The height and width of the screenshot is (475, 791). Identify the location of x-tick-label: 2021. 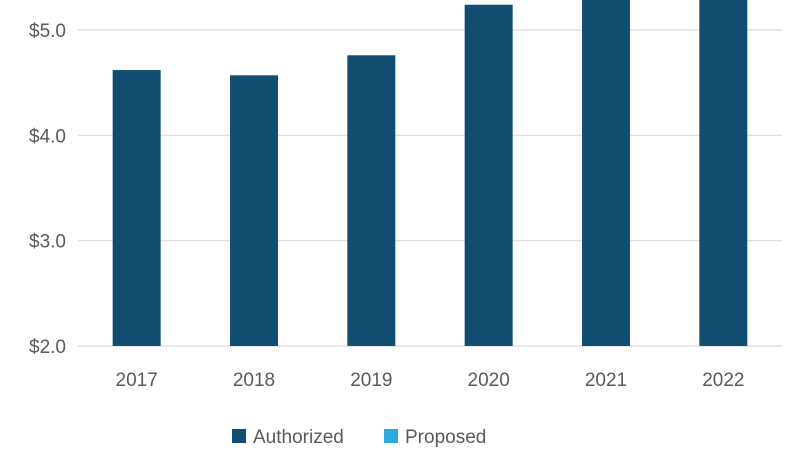
(606, 380).